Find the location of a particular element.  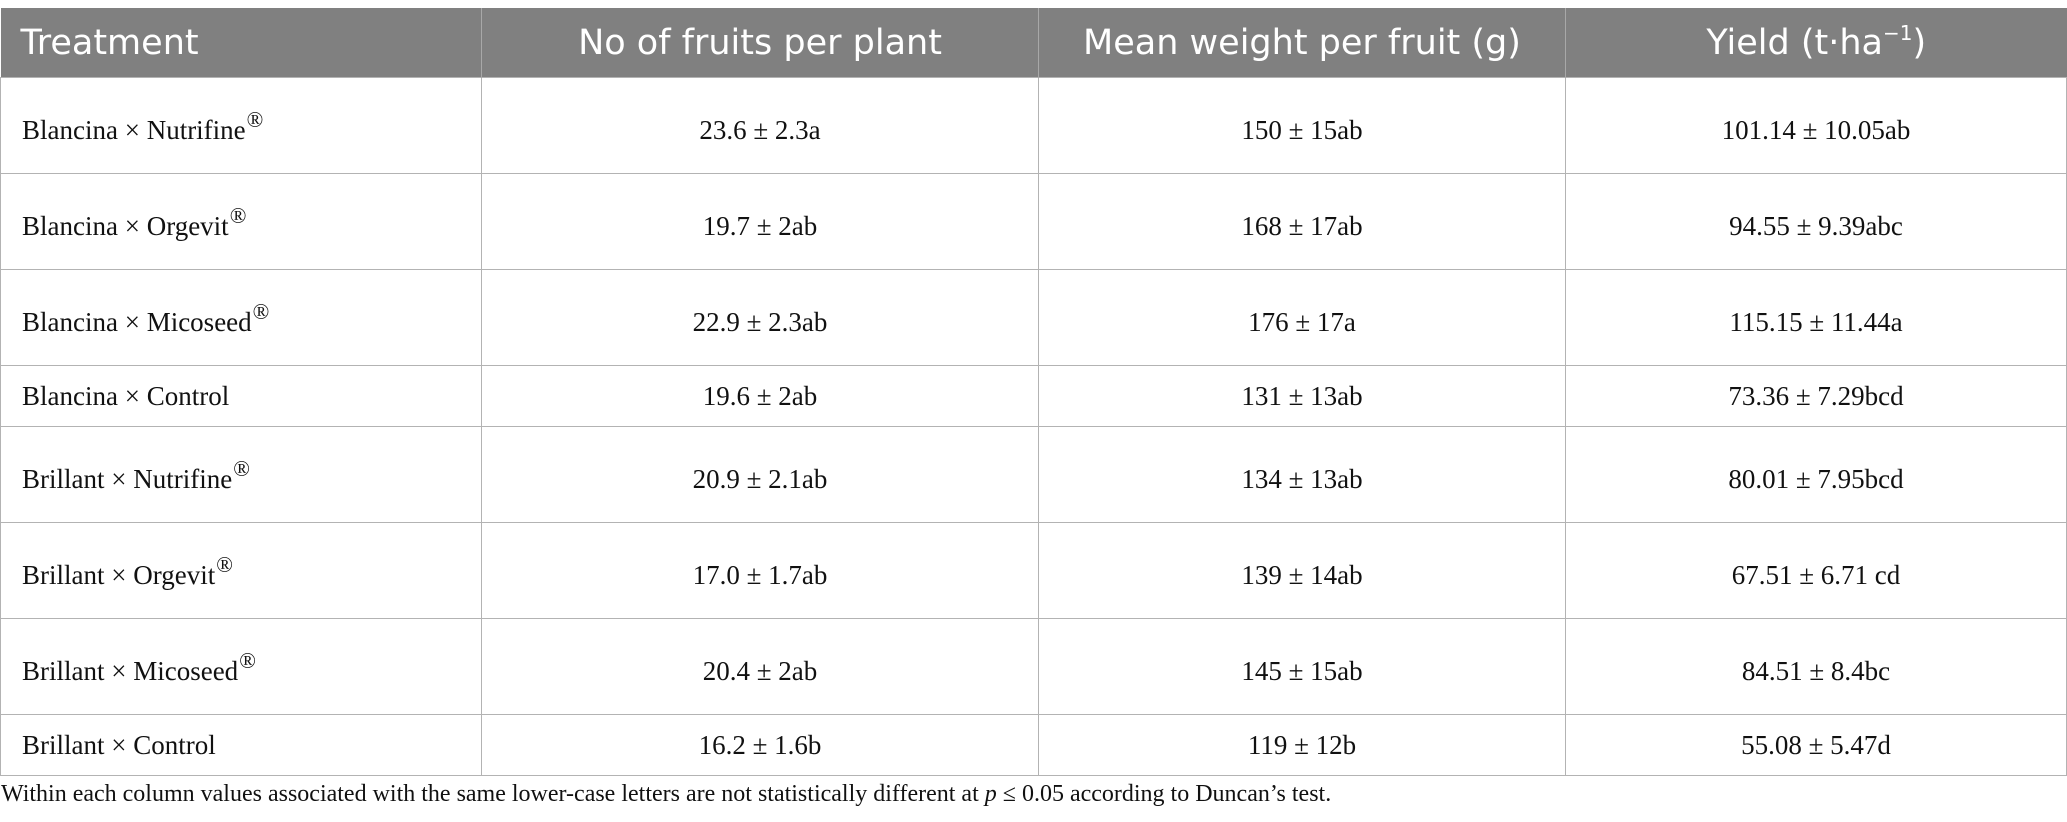

treatment-label: Blancina × Nutrifine is located at coordinates (134, 130).